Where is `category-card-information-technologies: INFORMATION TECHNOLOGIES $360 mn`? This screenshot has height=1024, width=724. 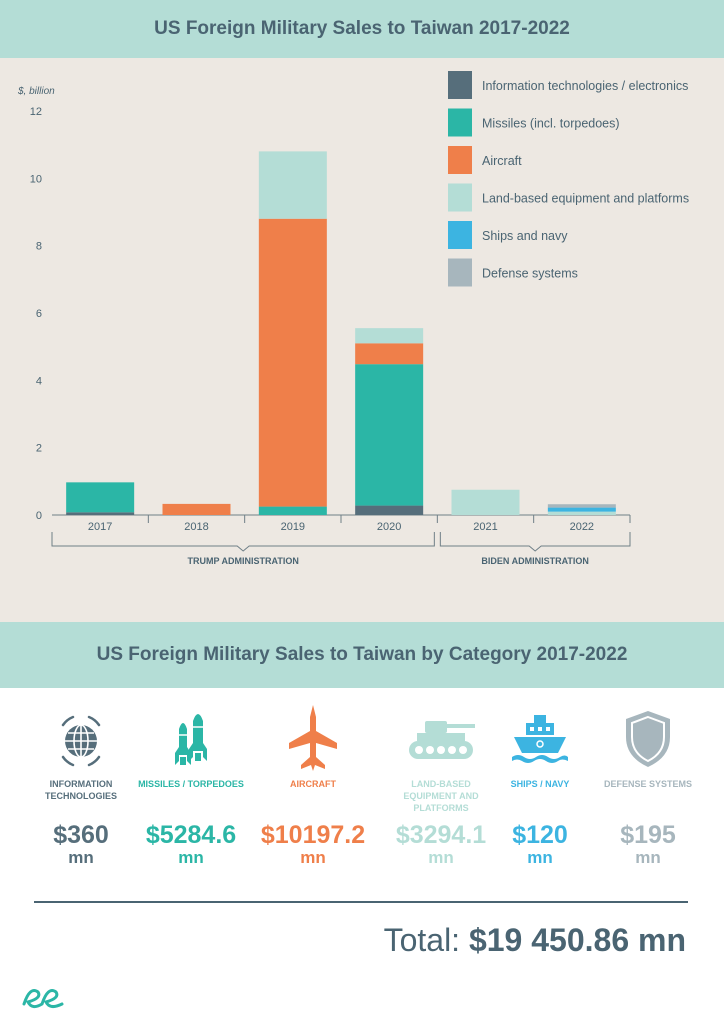
category-card-information-technologies: INFORMATION TECHNOLOGIES $360 mn is located at coordinates (81, 785).